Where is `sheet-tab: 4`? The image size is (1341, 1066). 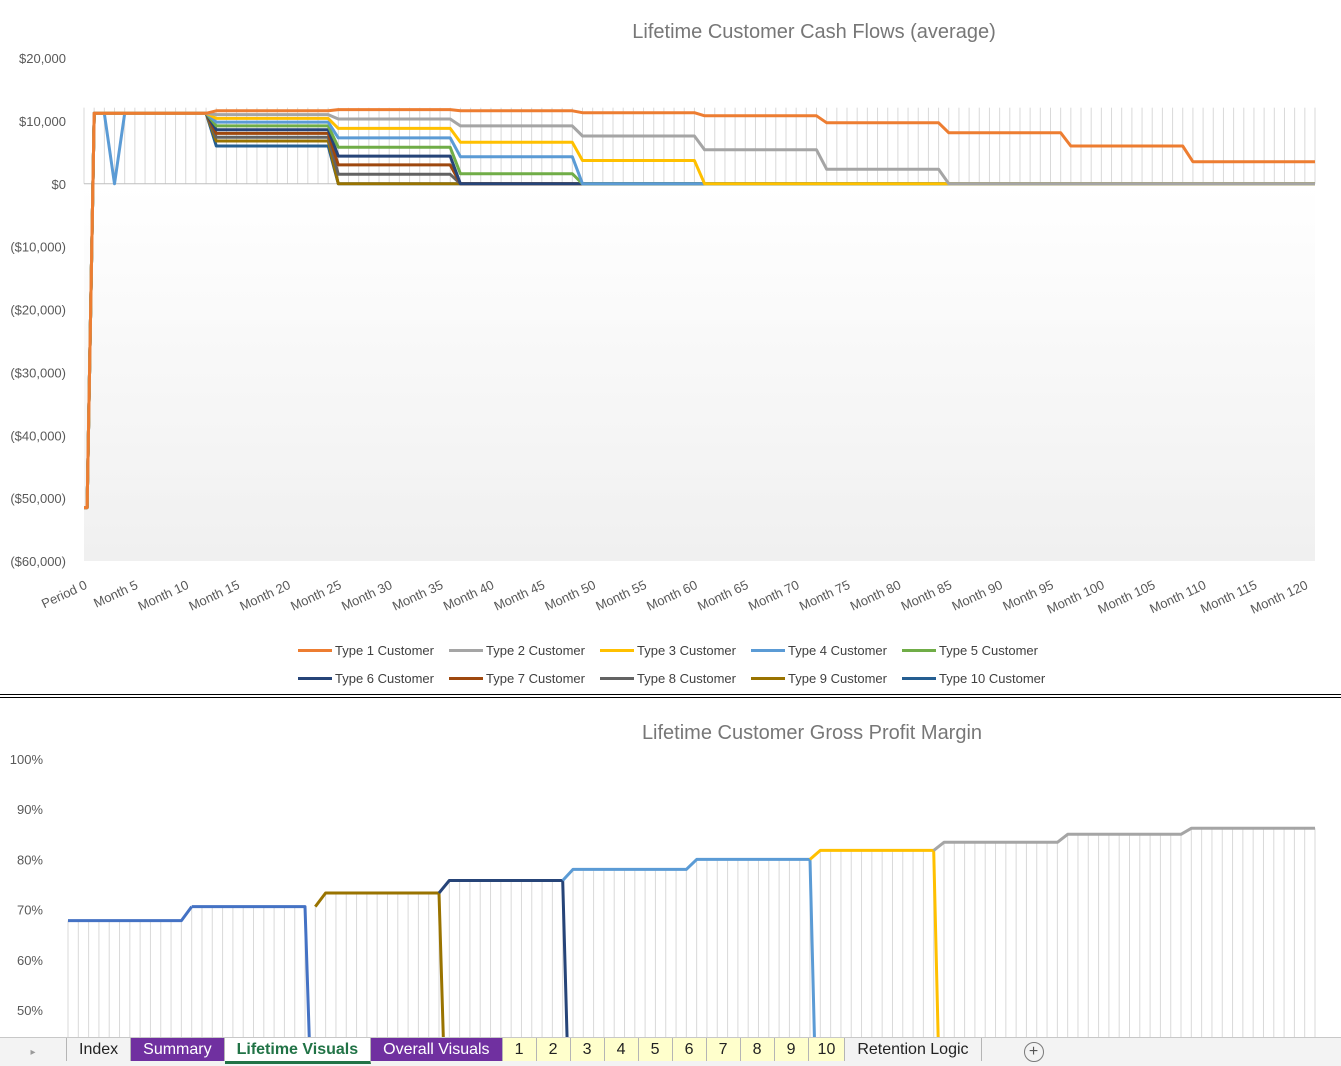
sheet-tab: 4 is located at coordinates (621, 1049).